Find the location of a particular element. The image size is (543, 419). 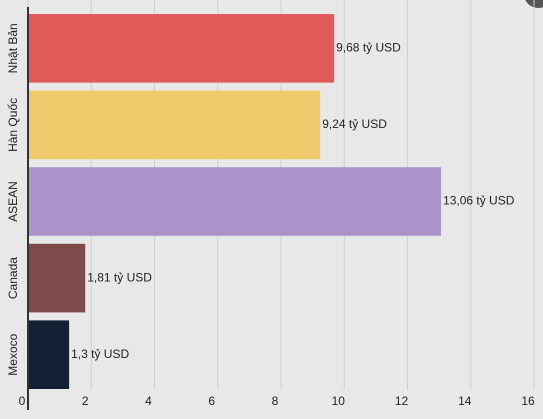

y-tick-label: Hàn Quốc is located at coordinates (13, 125).